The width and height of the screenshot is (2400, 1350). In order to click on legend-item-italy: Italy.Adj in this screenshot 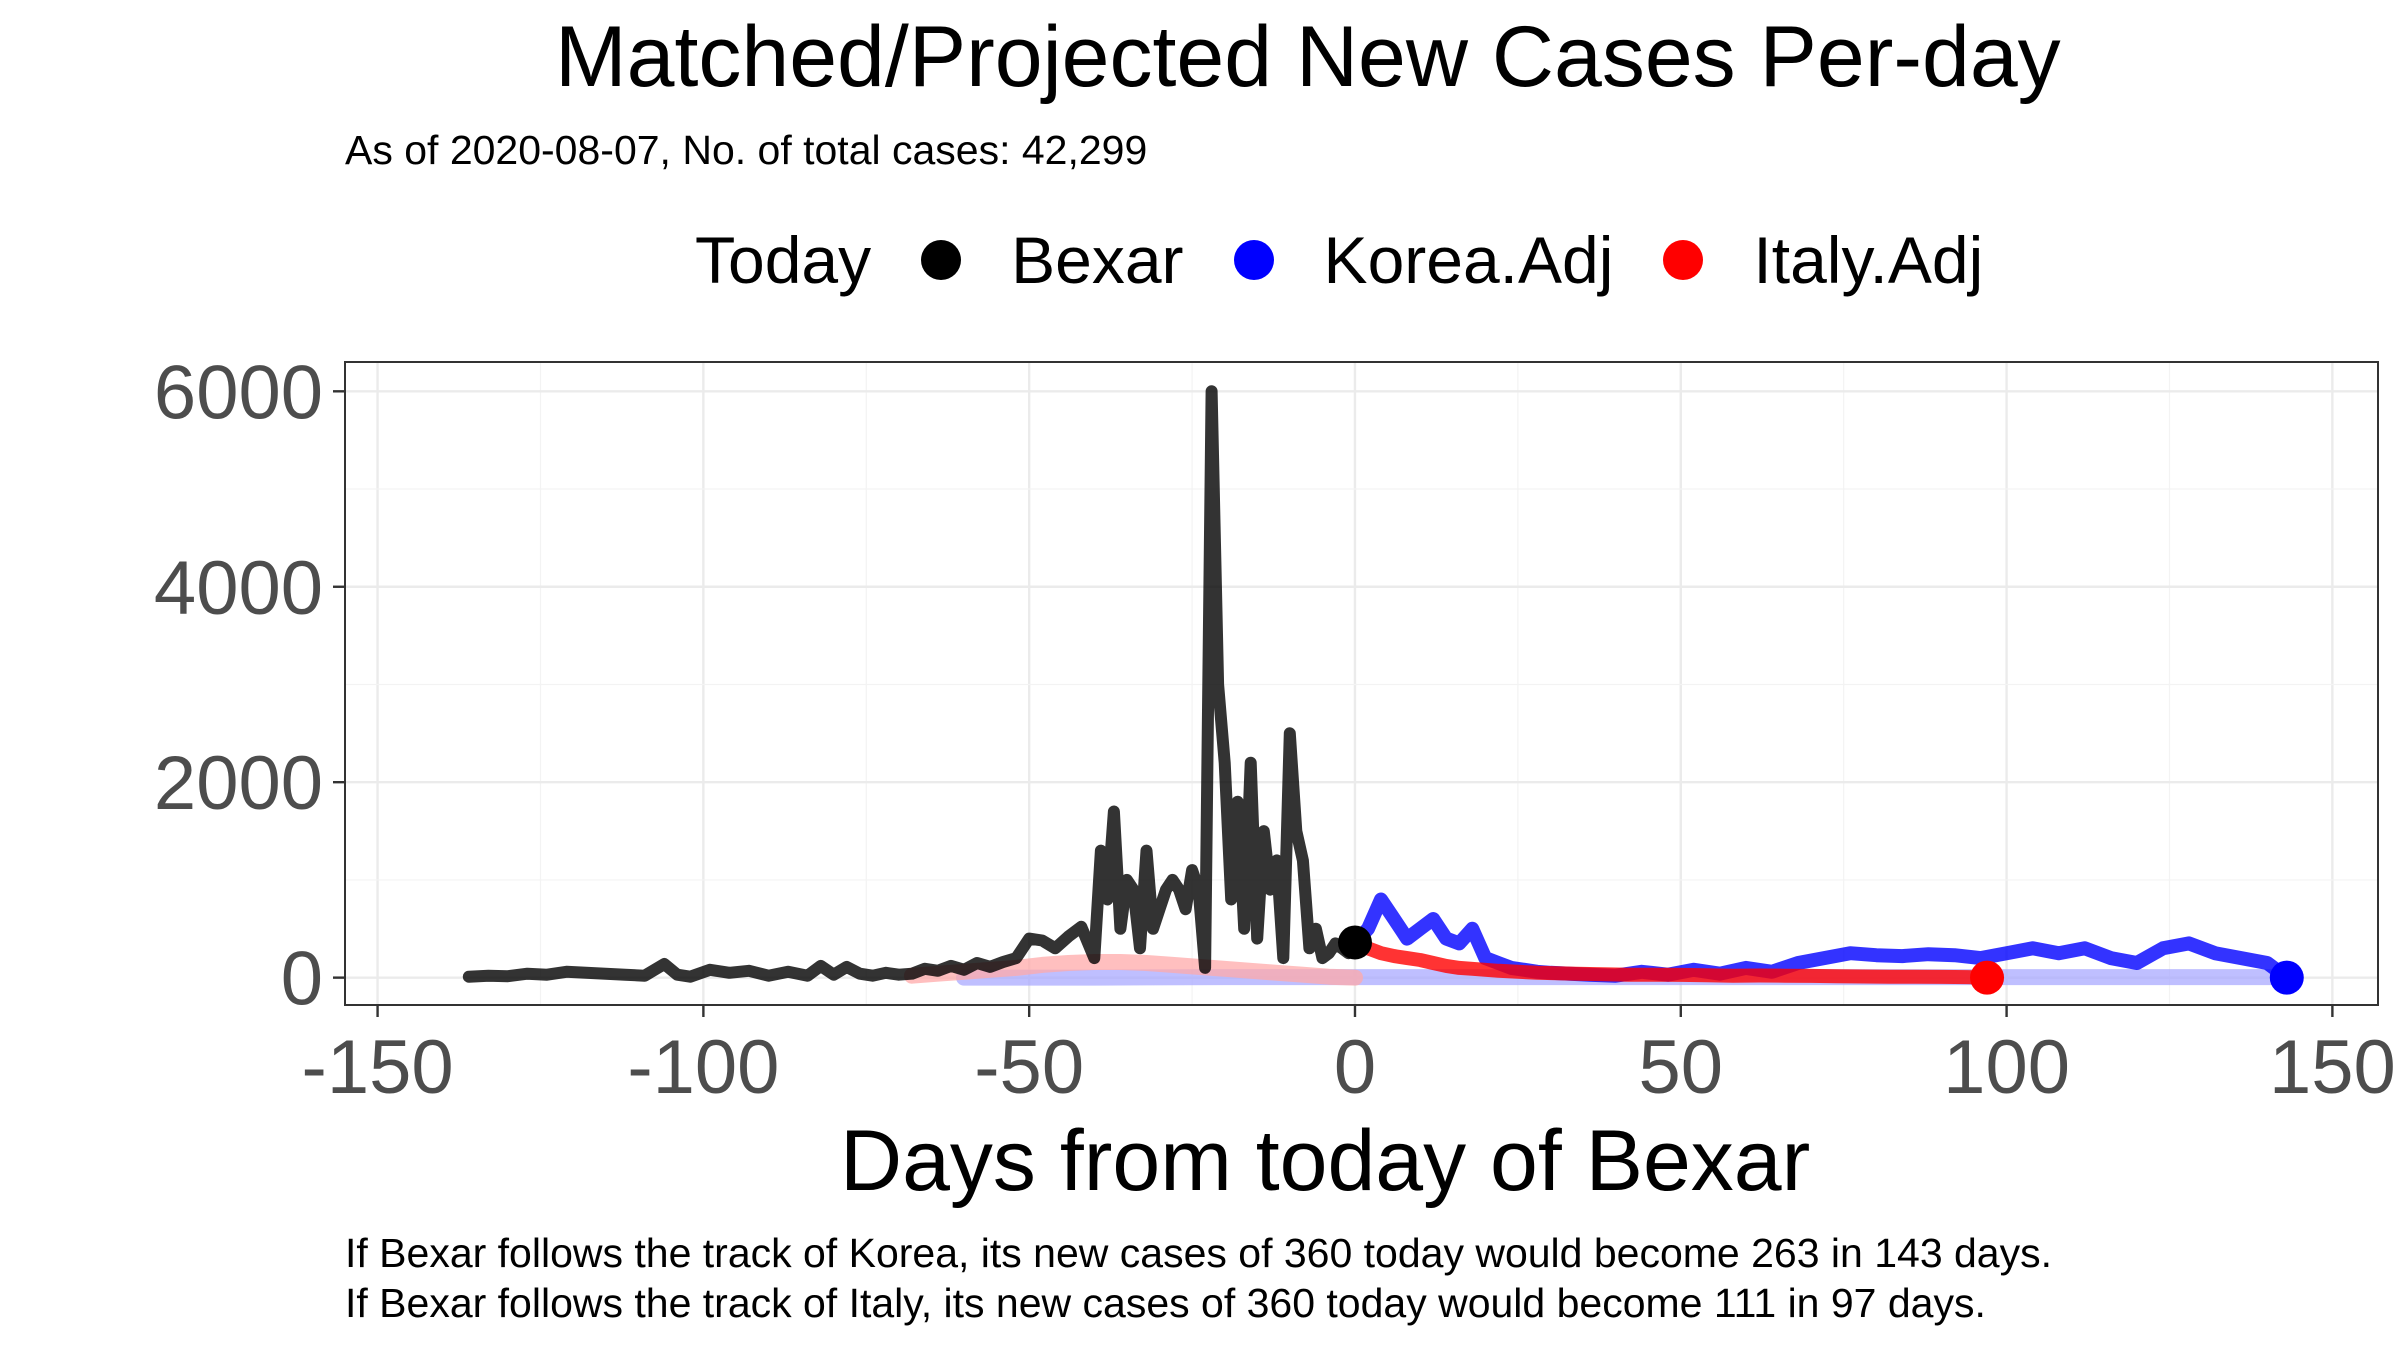, I will do `click(1823, 260)`.